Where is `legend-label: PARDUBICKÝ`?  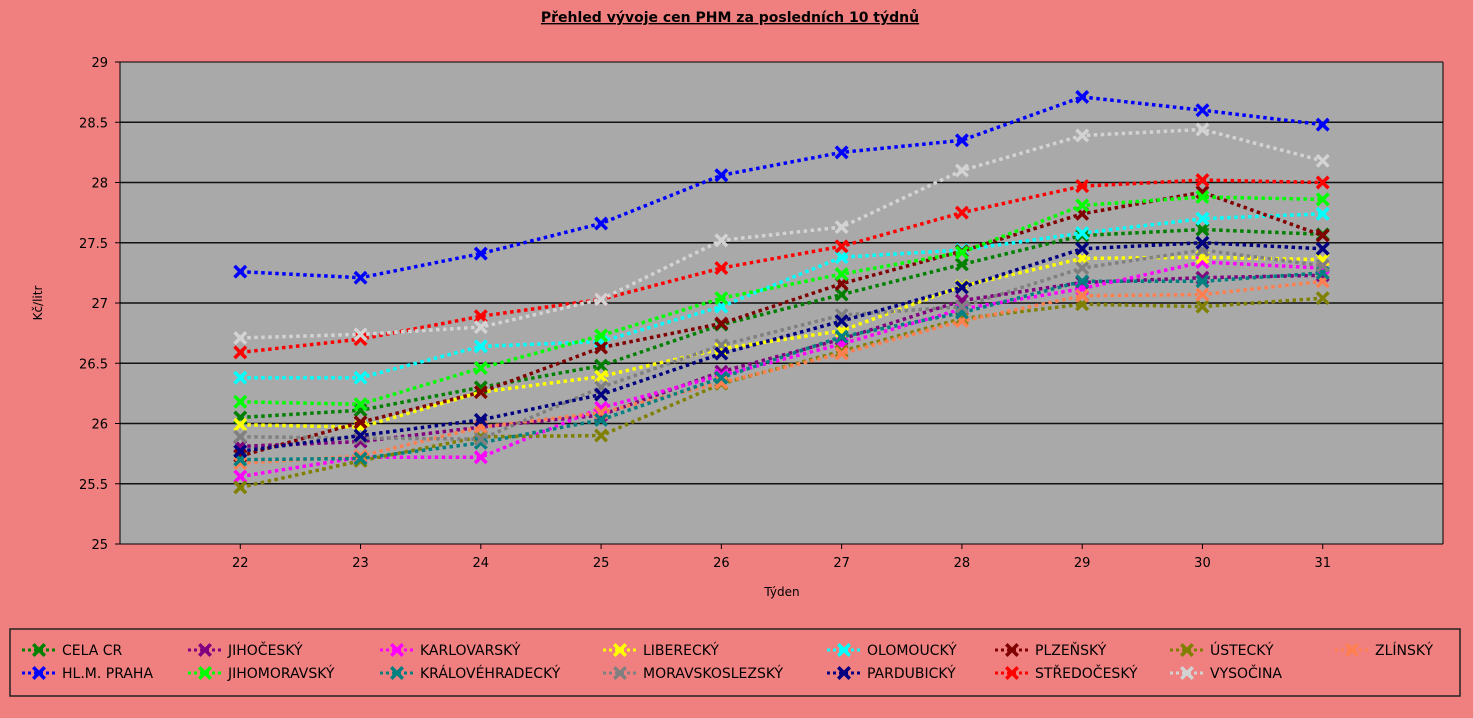
legend-label: PARDUBICKÝ is located at coordinates (911, 673).